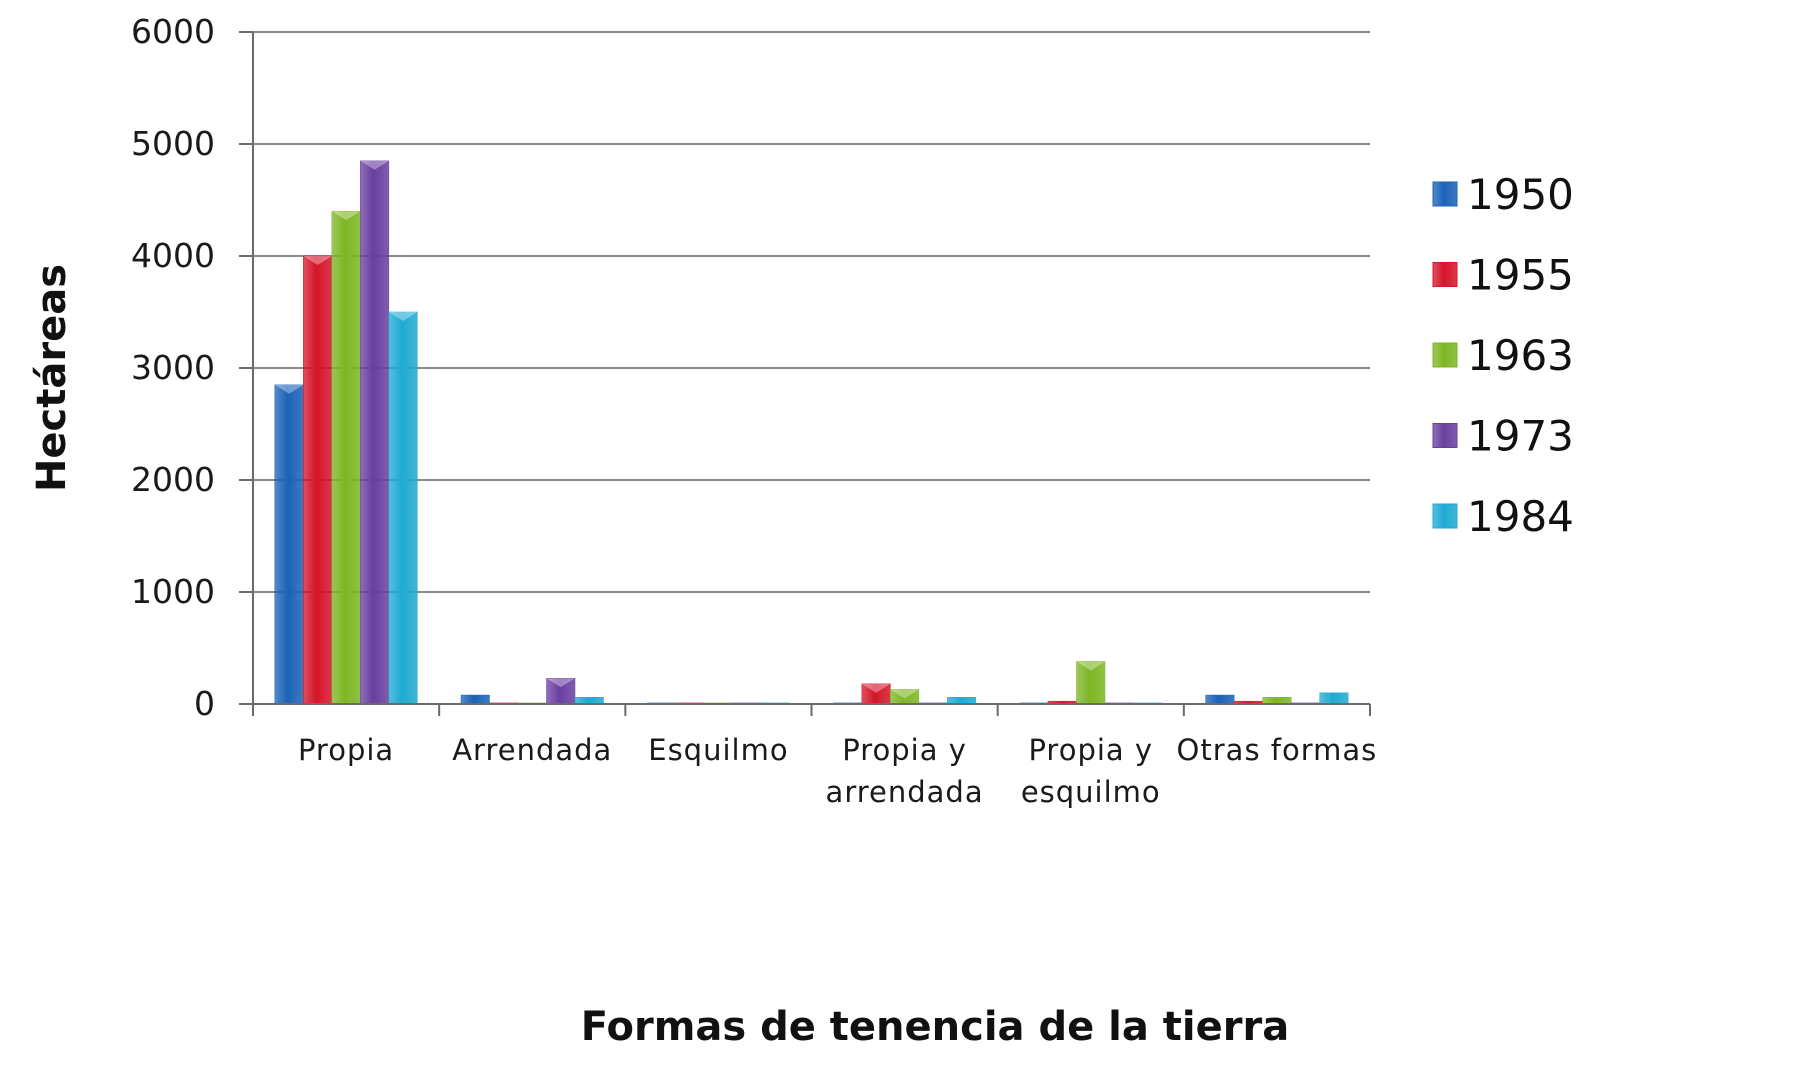  What do you see at coordinates (204, 703) in the screenshot?
I see `y-tick-label: 0` at bounding box center [204, 703].